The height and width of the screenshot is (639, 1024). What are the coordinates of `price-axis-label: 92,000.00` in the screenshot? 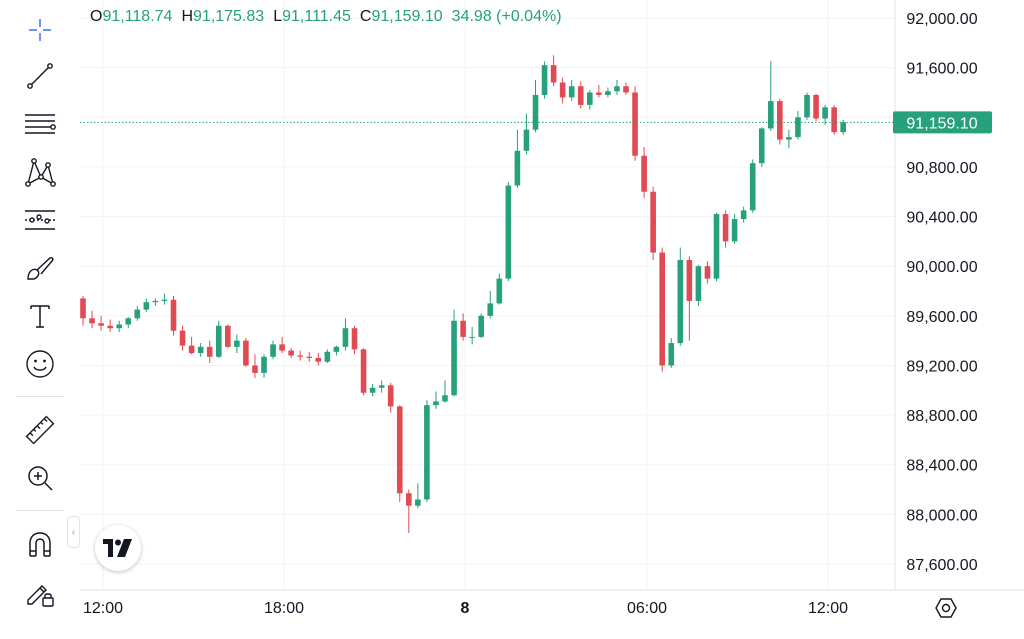 It's located at (941, 19).